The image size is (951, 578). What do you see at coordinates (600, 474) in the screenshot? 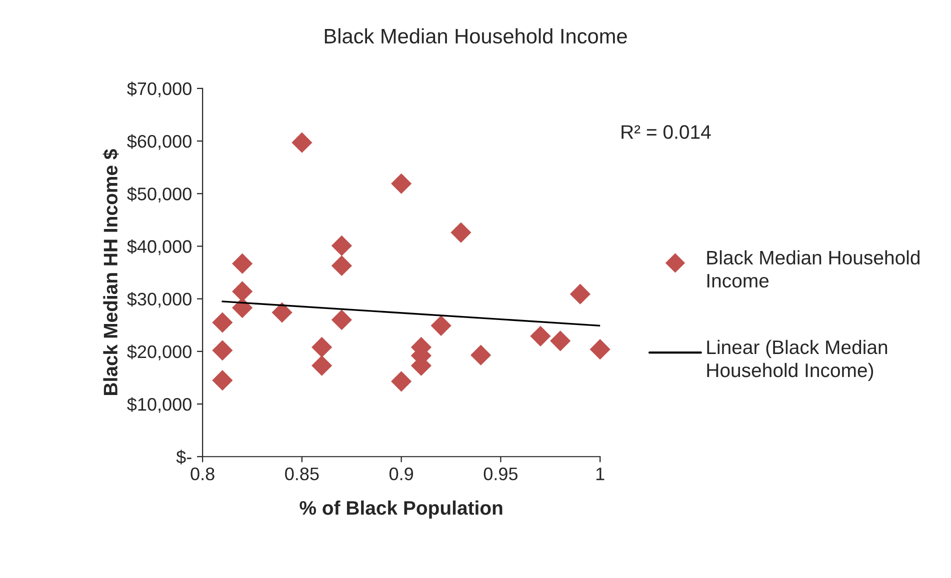
I see `x-tick-label: 1` at bounding box center [600, 474].